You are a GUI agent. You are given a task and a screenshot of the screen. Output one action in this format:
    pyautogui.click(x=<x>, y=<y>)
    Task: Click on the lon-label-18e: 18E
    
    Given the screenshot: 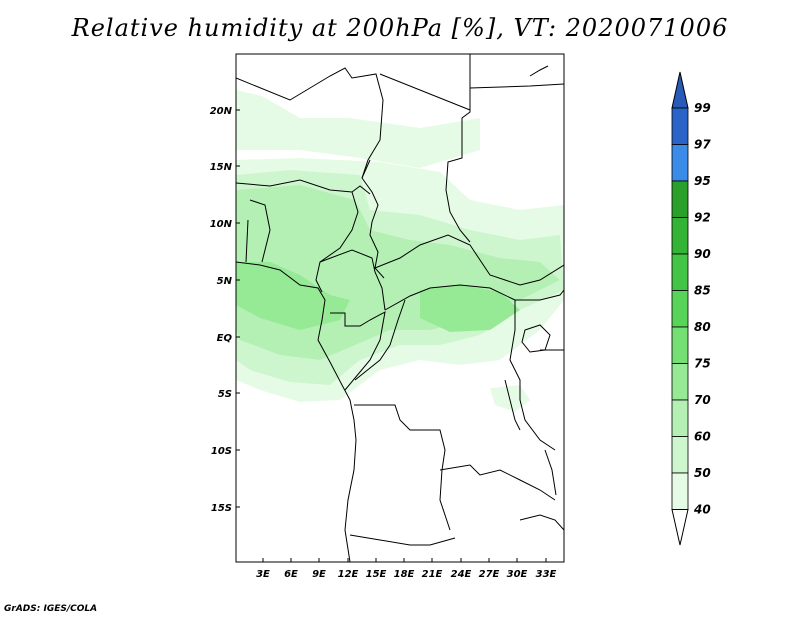 What is the action you would take?
    pyautogui.click(x=404, y=574)
    